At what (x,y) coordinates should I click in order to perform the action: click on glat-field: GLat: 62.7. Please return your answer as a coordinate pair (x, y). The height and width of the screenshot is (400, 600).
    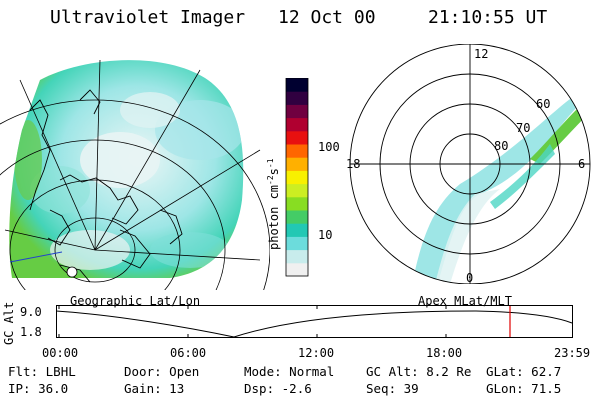
    Looking at the image, I should click on (523, 371).